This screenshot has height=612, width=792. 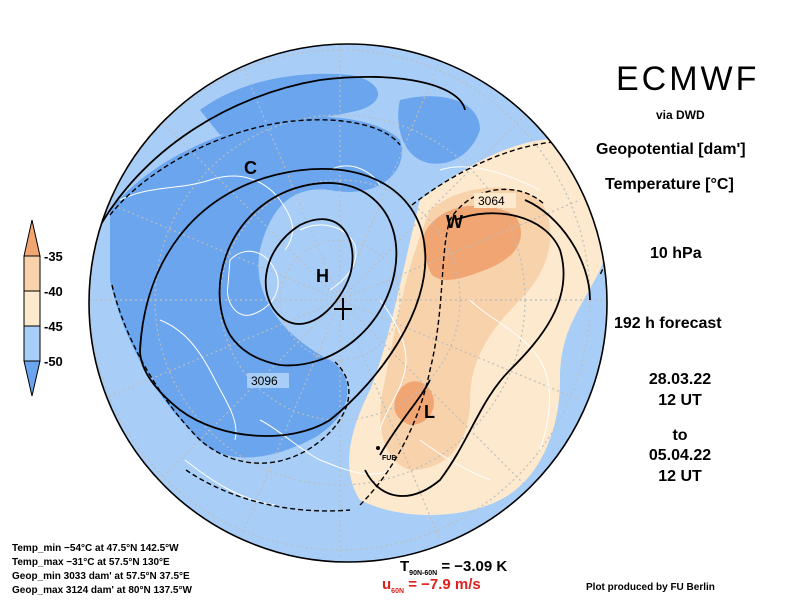 What do you see at coordinates (289, 104) in the screenshot?
I see `coldest-region-north` at bounding box center [289, 104].